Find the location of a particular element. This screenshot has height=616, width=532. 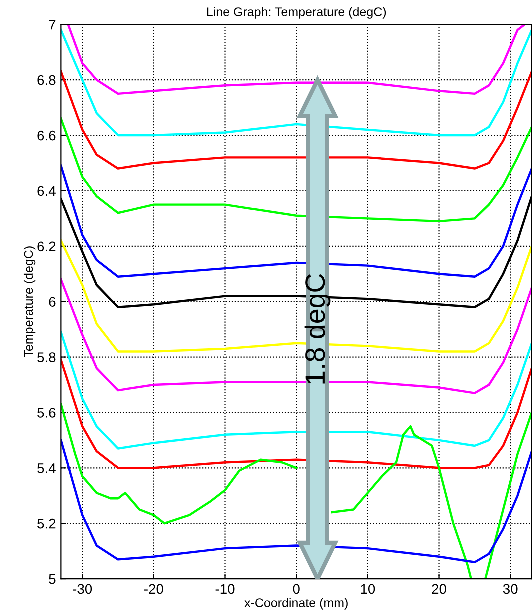

x-tick-label: -20 is located at coordinates (154, 589).